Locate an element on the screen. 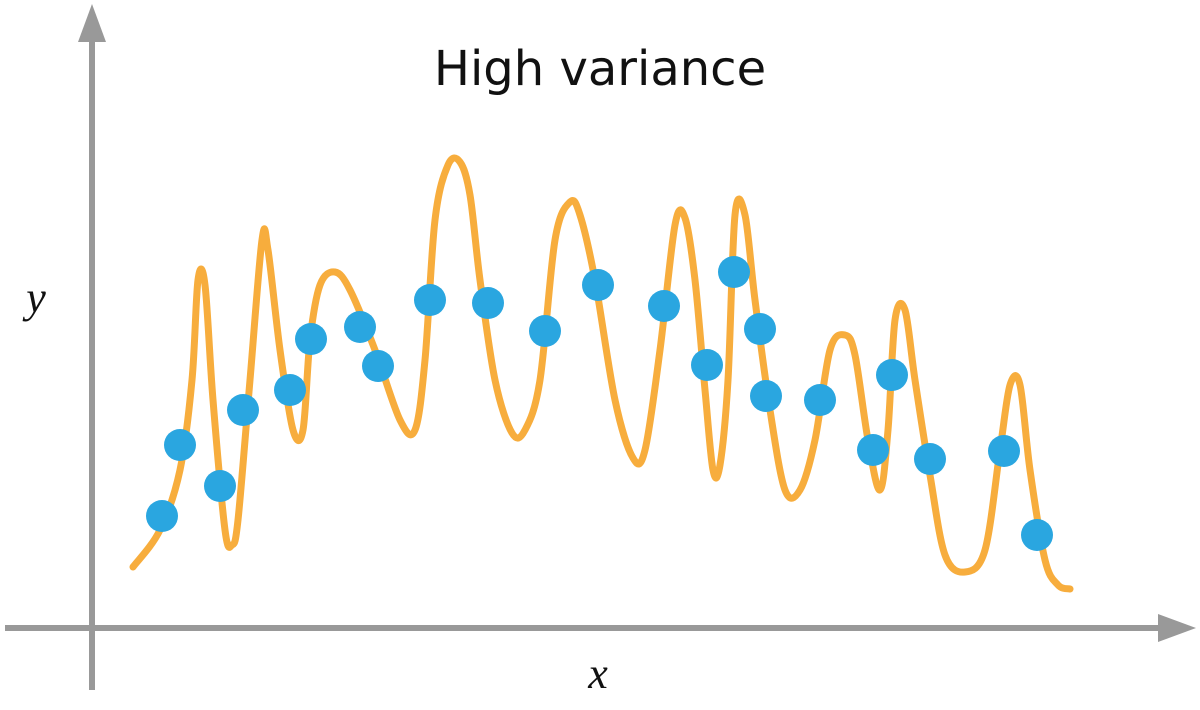 The width and height of the screenshot is (1200, 710). x-axis-label: x is located at coordinates (597, 673).